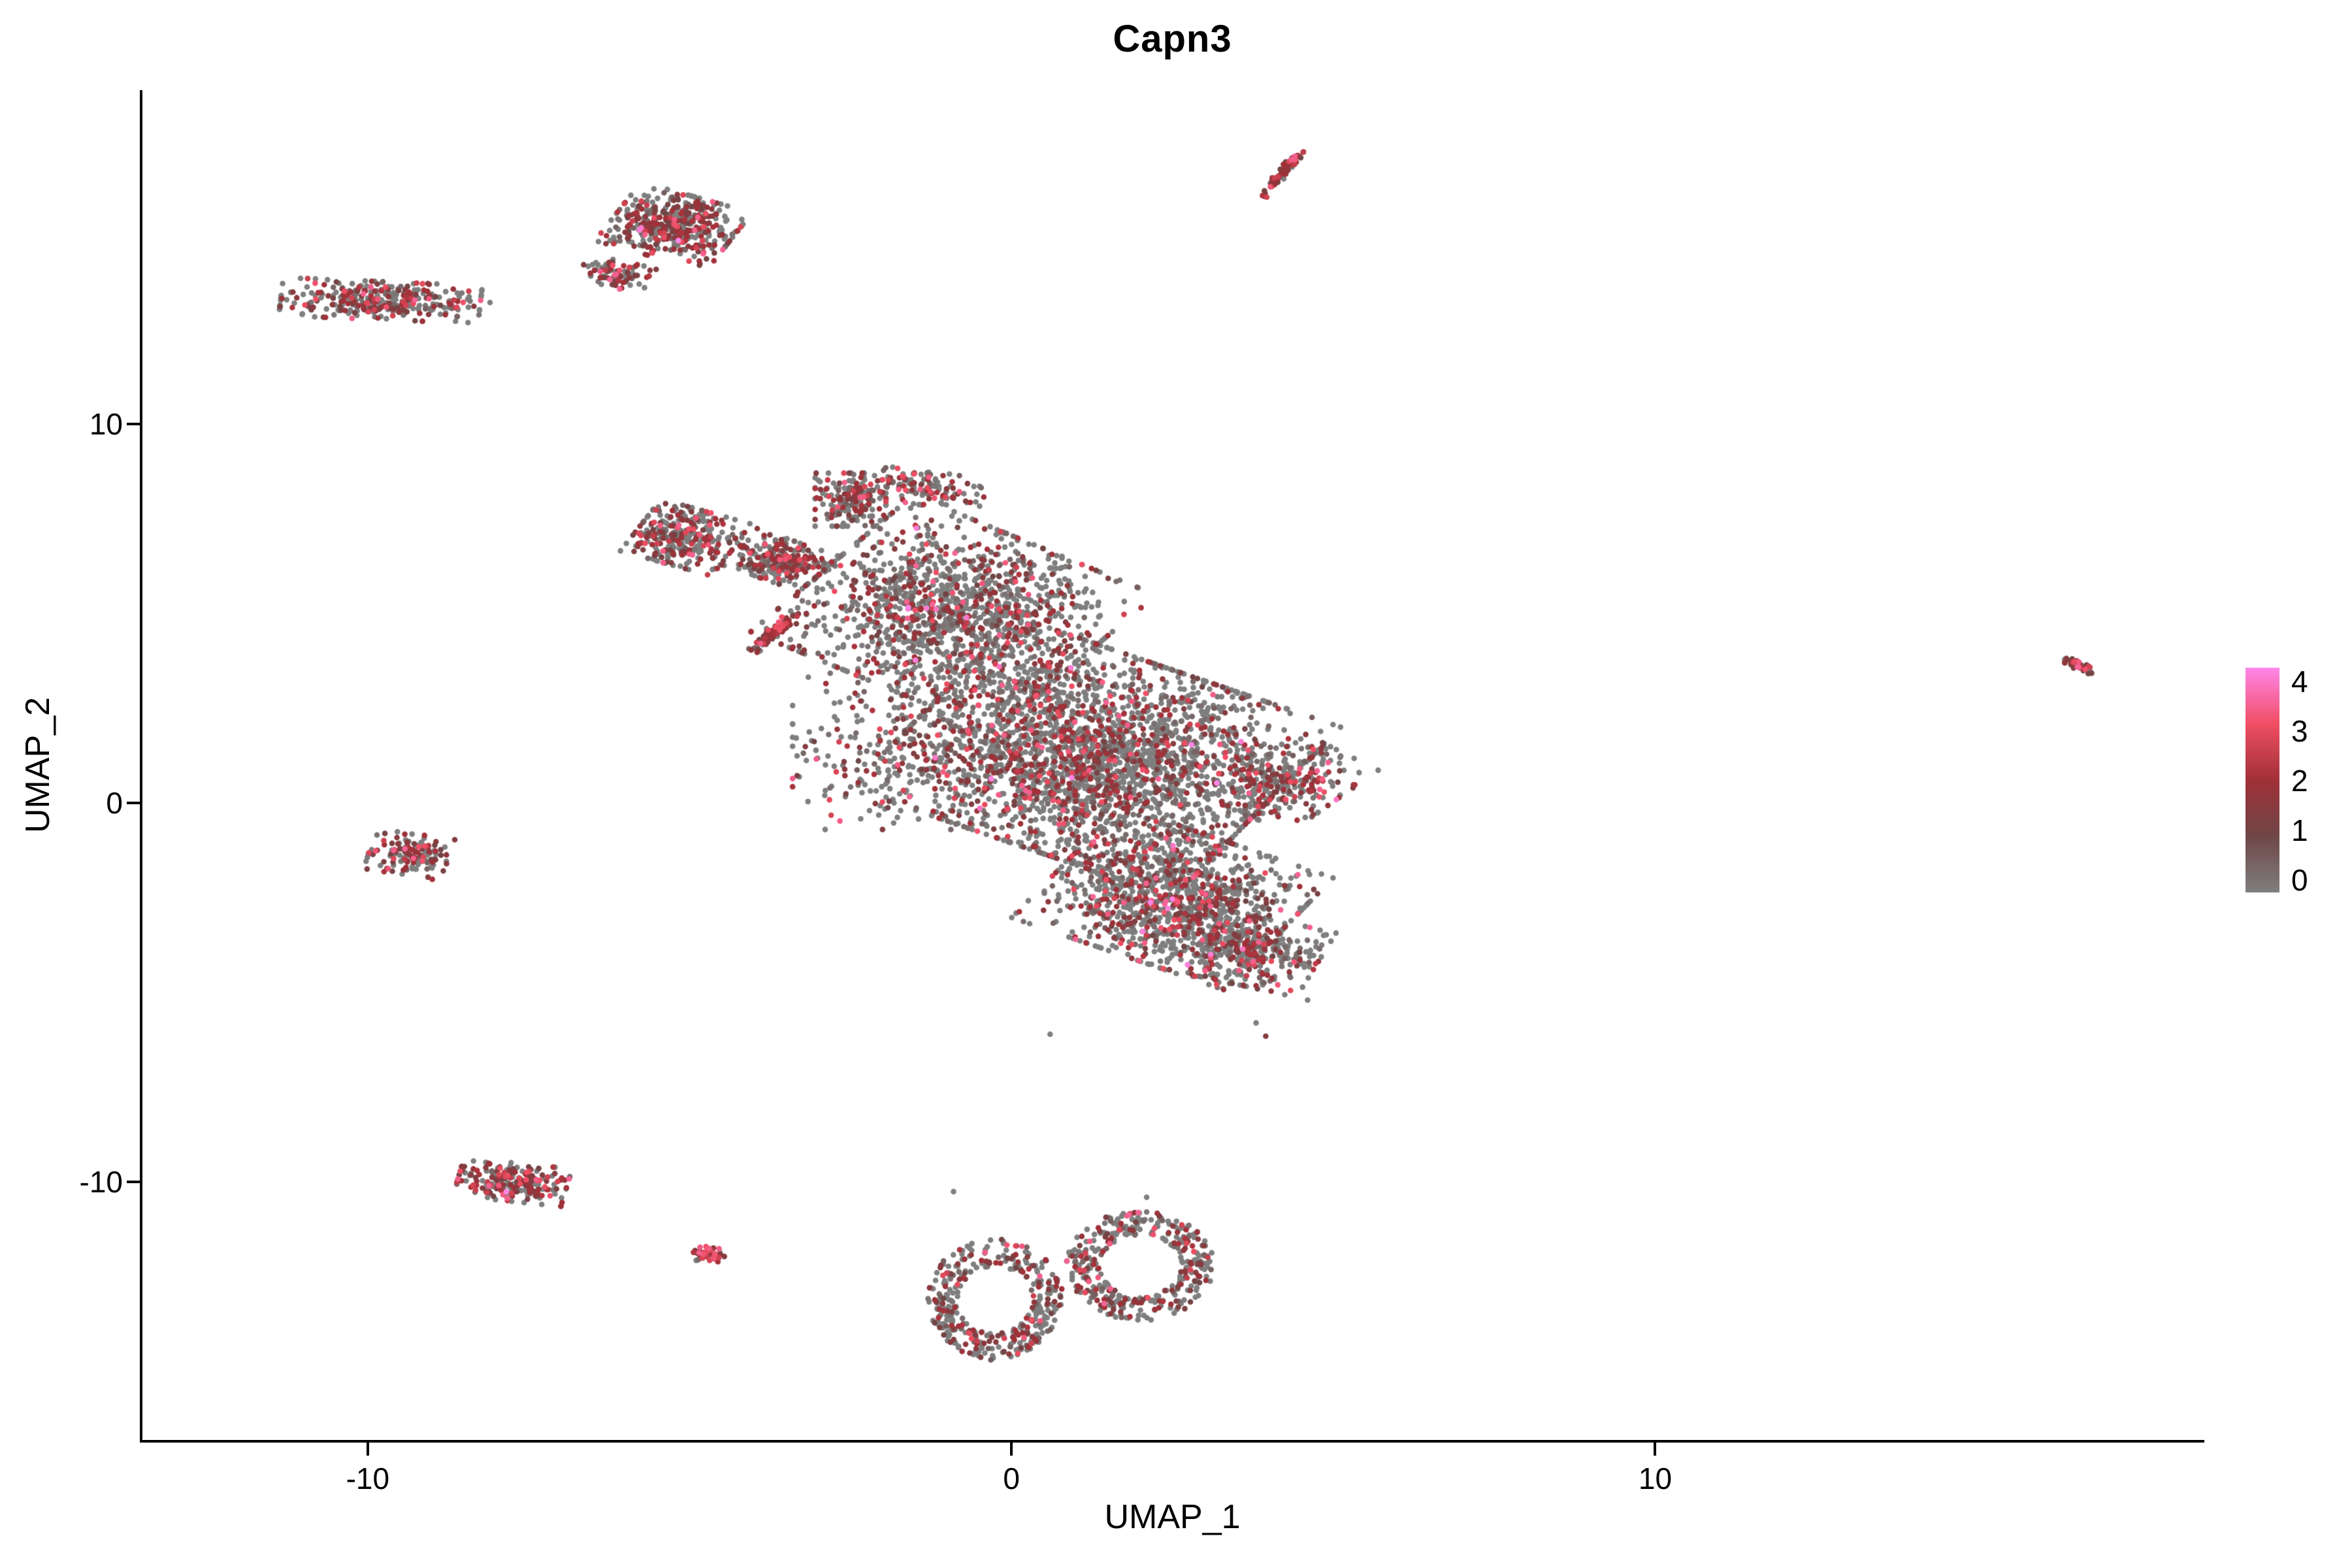 Image resolution: width=2352 pixels, height=1568 pixels. I want to click on legend-tick-label: 0, so click(2299, 880).